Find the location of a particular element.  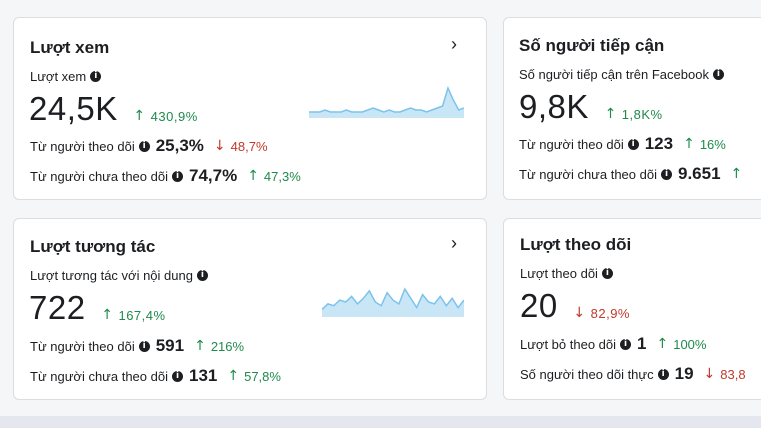

follows-net-value: 19 is located at coordinates (684, 373).